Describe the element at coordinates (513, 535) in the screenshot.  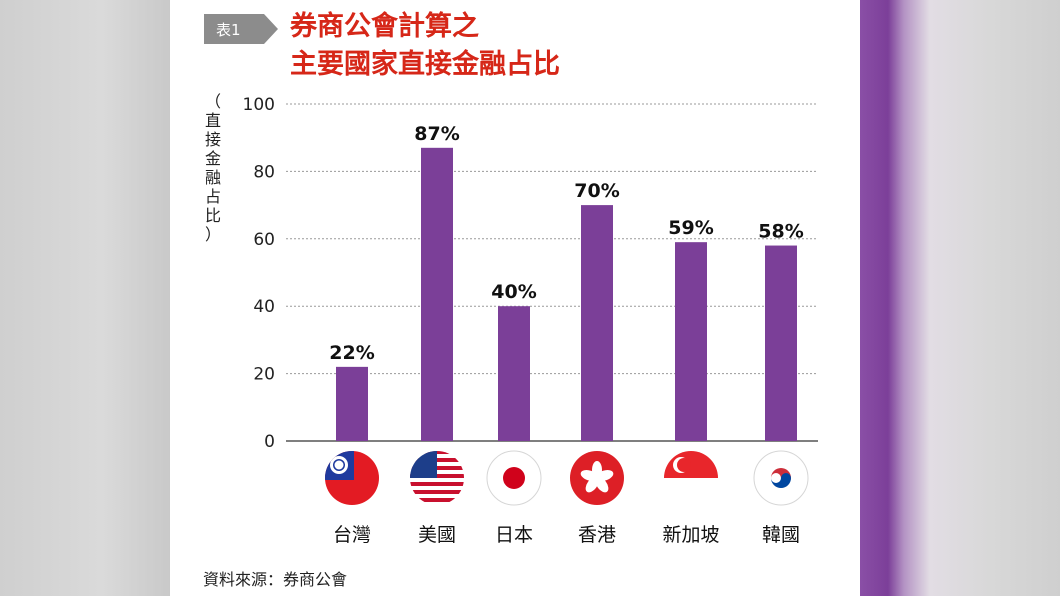
I see `x-tick-label-2: 日本` at that location.